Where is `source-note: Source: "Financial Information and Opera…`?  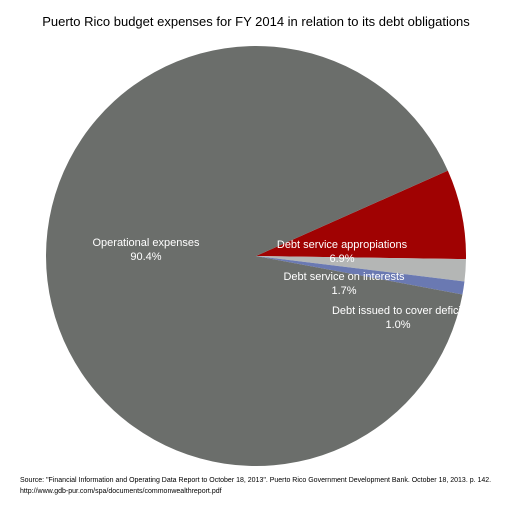
source-note: Source: "Financial Information and Opera… is located at coordinates (260, 486).